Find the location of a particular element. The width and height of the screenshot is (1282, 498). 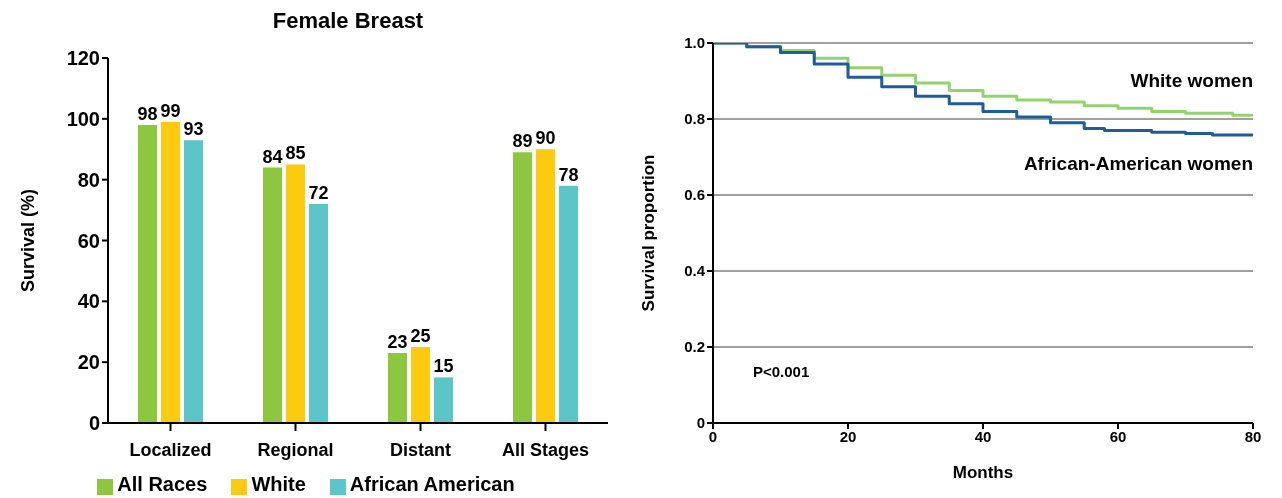

legend-label: White is located at coordinates (278, 484).